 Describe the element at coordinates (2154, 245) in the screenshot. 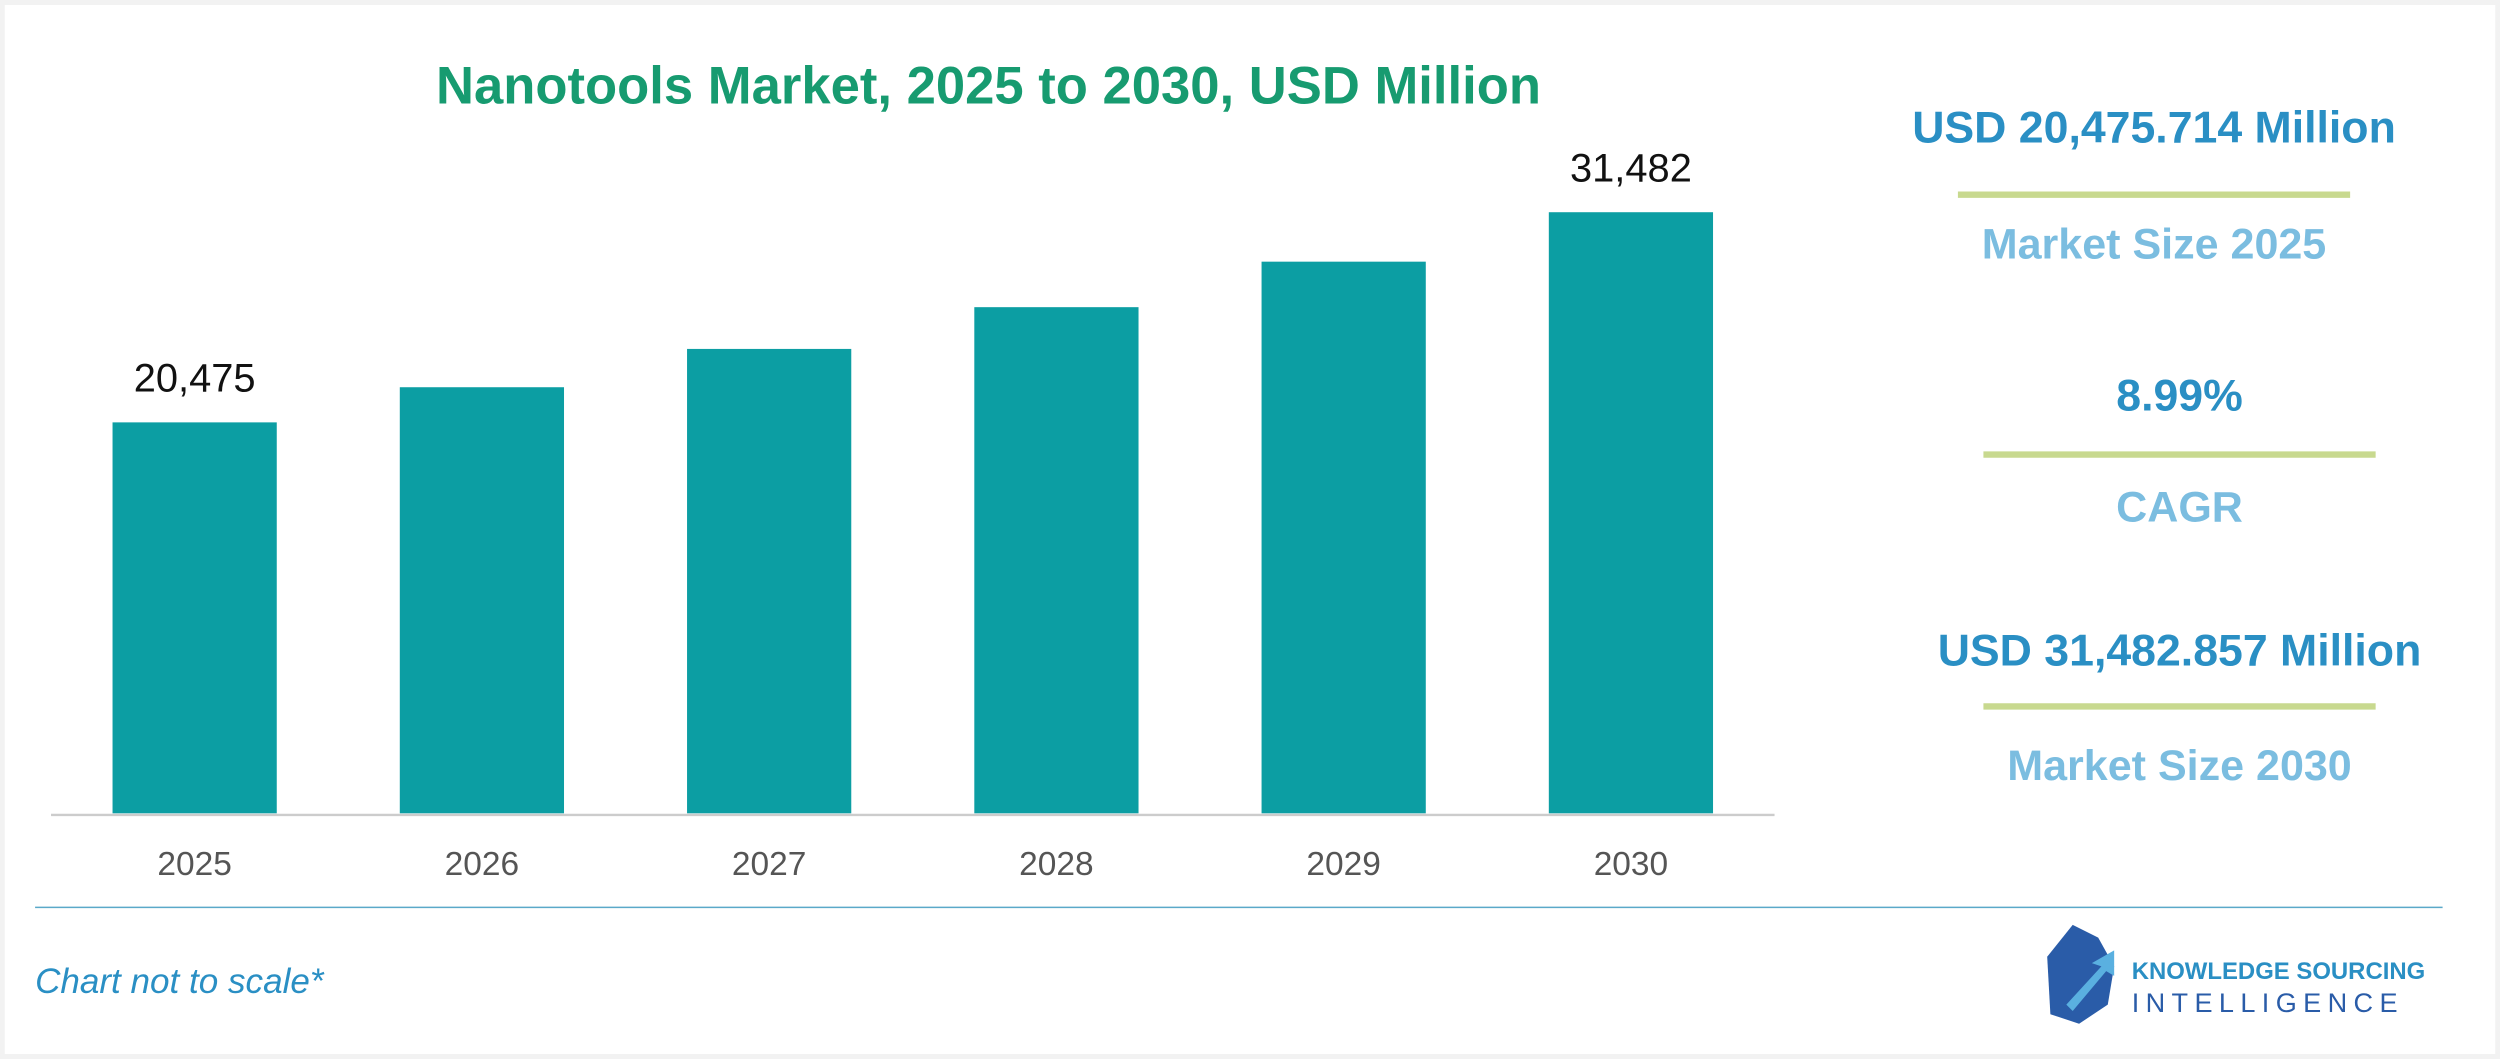

I see `summary-label: Market Size 2025` at that location.